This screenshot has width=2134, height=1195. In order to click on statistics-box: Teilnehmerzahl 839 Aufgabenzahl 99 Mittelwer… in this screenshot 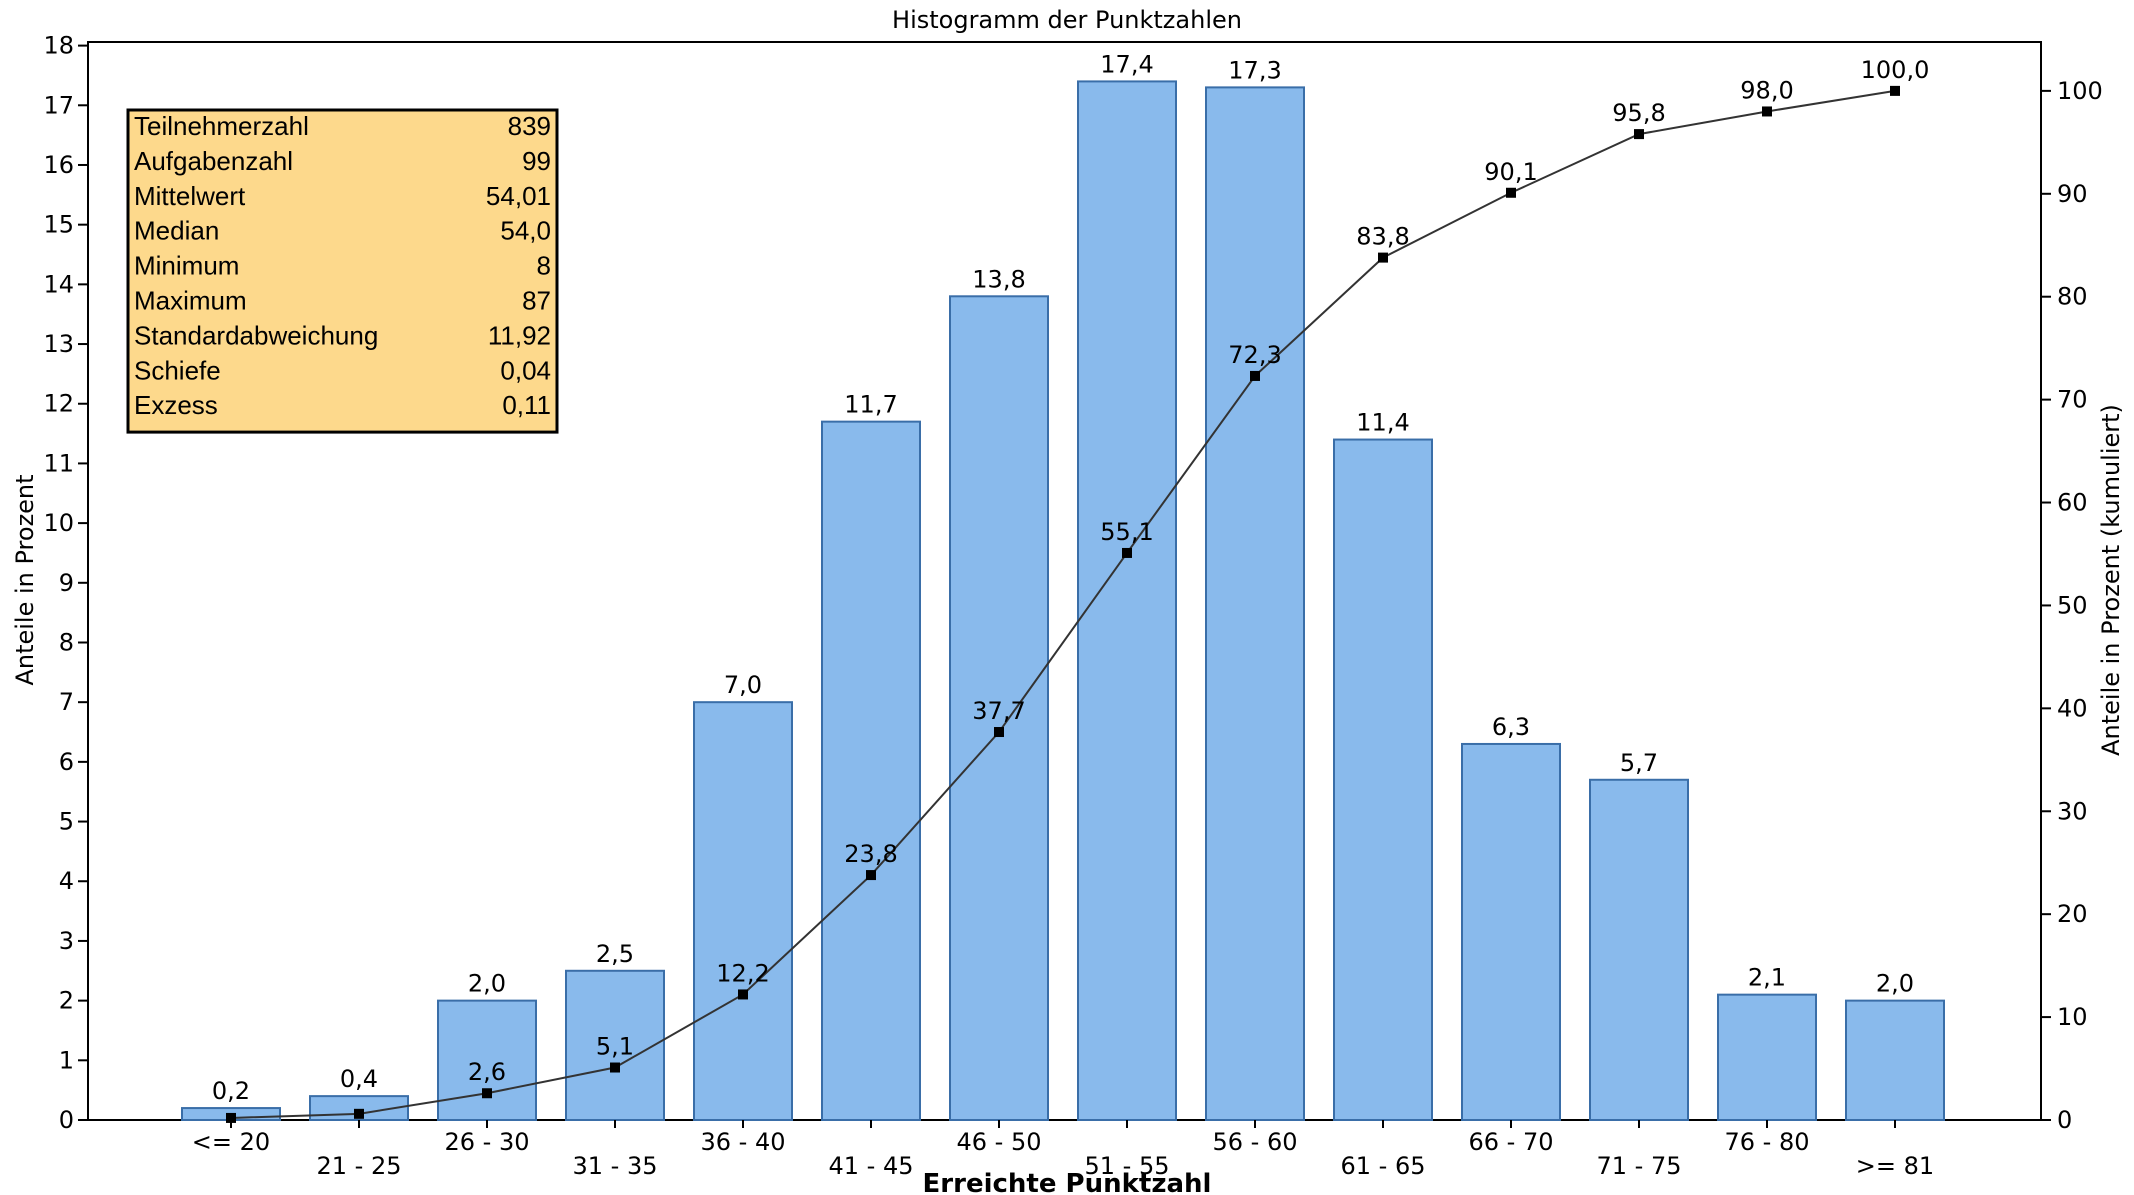, I will do `click(342, 271)`.